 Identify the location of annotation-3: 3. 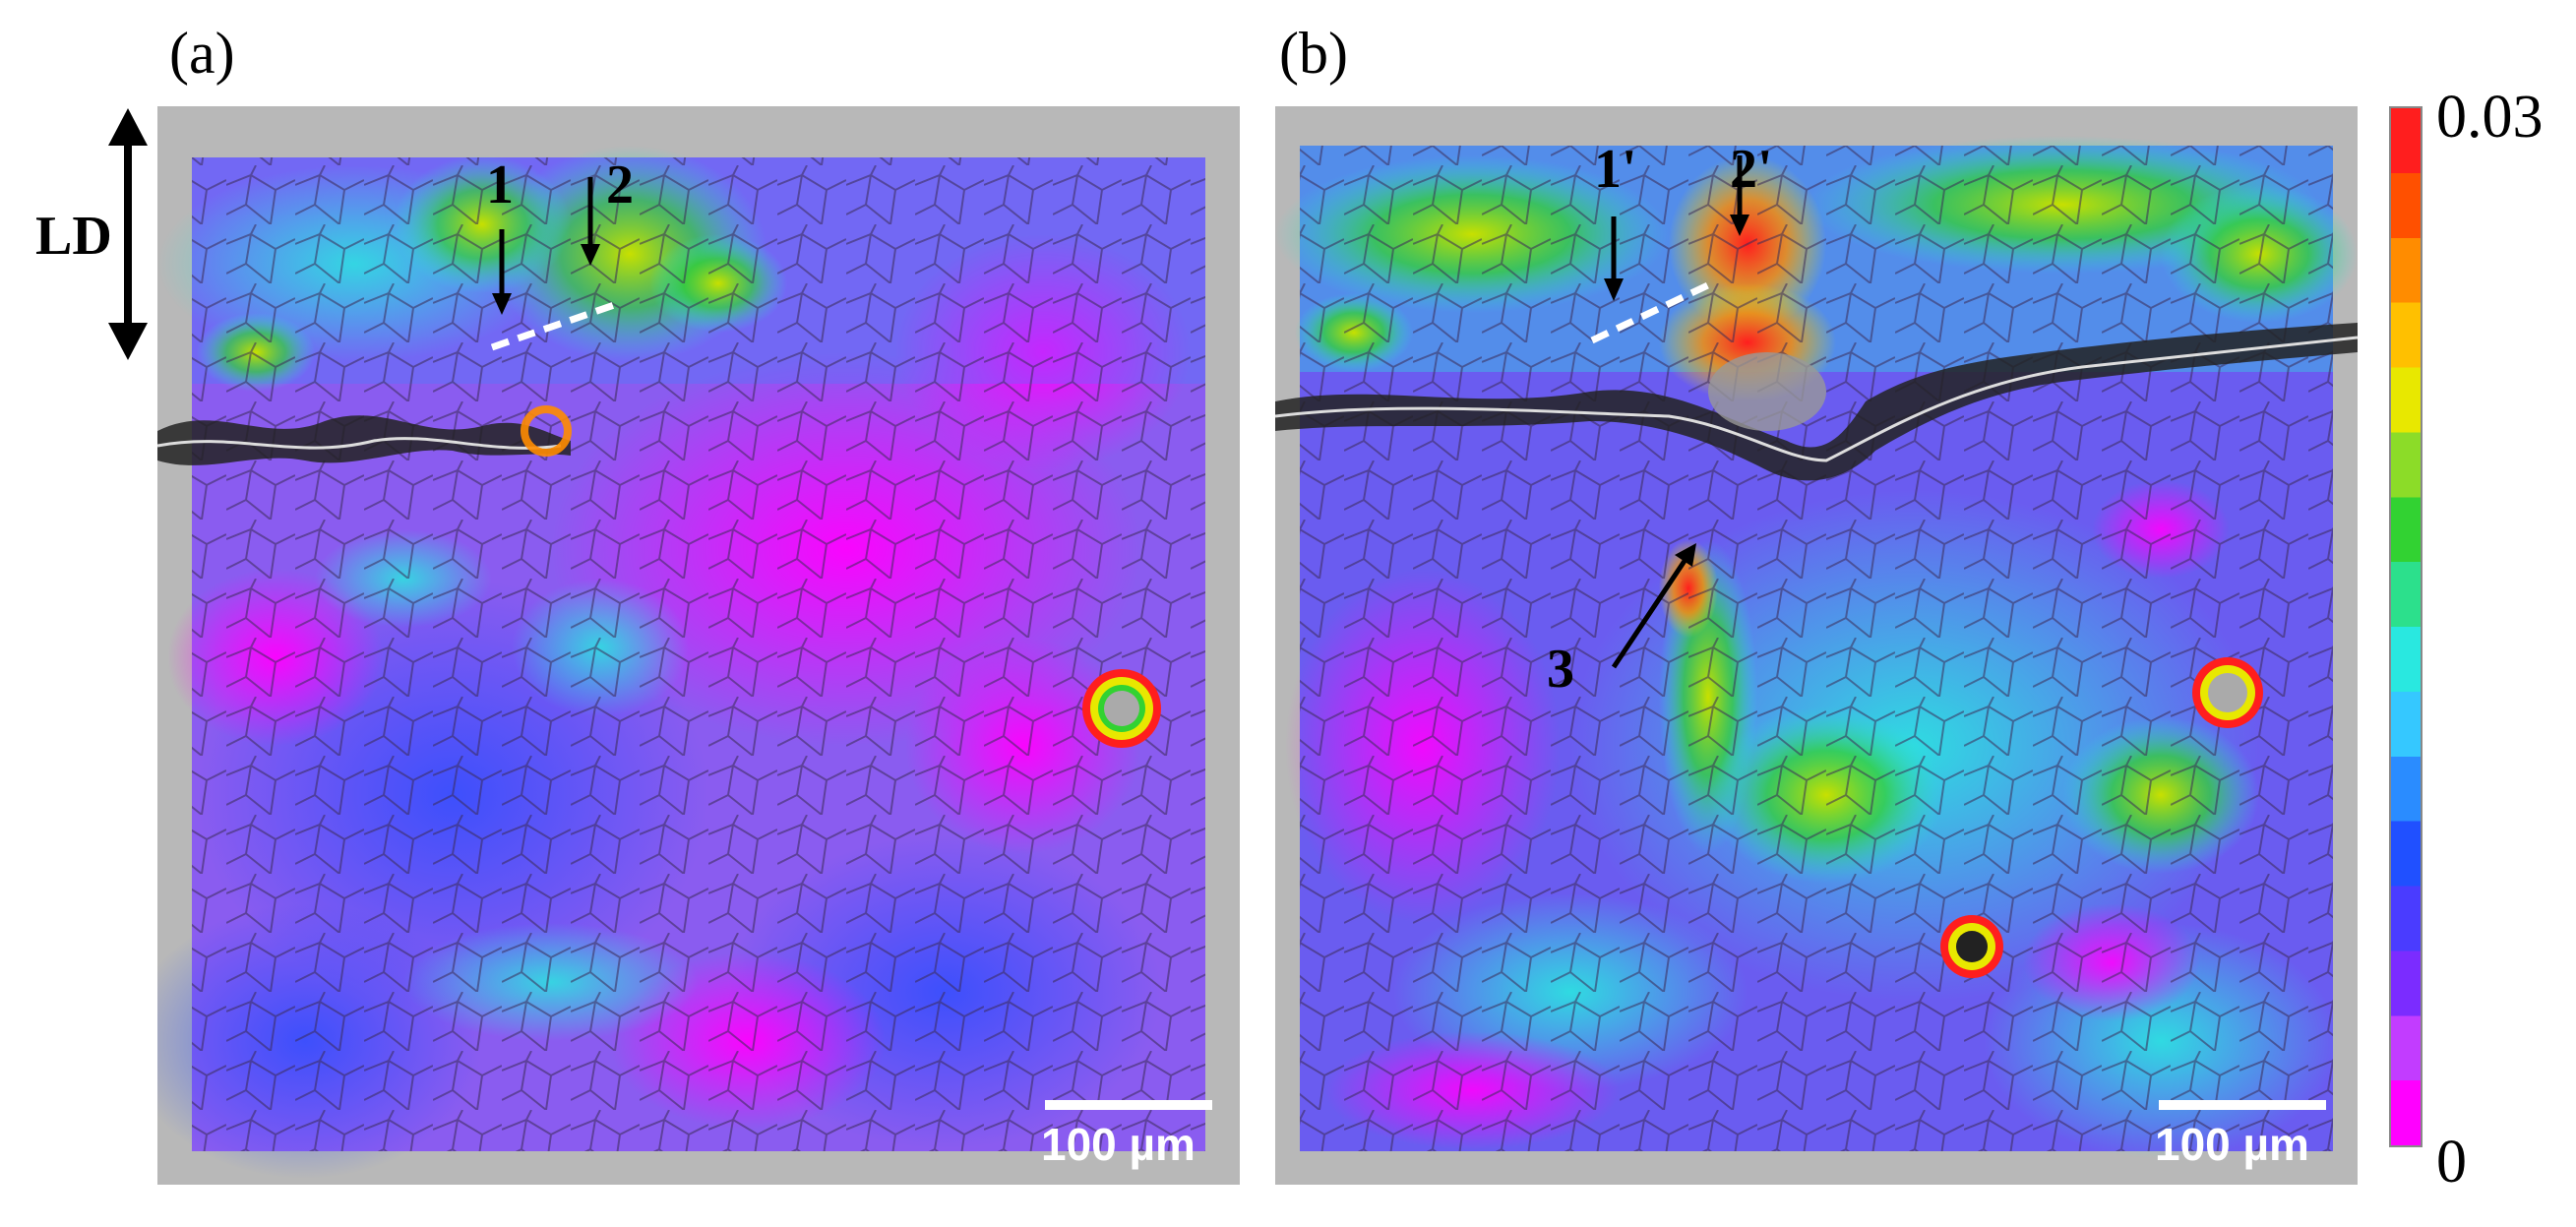
(1561, 669).